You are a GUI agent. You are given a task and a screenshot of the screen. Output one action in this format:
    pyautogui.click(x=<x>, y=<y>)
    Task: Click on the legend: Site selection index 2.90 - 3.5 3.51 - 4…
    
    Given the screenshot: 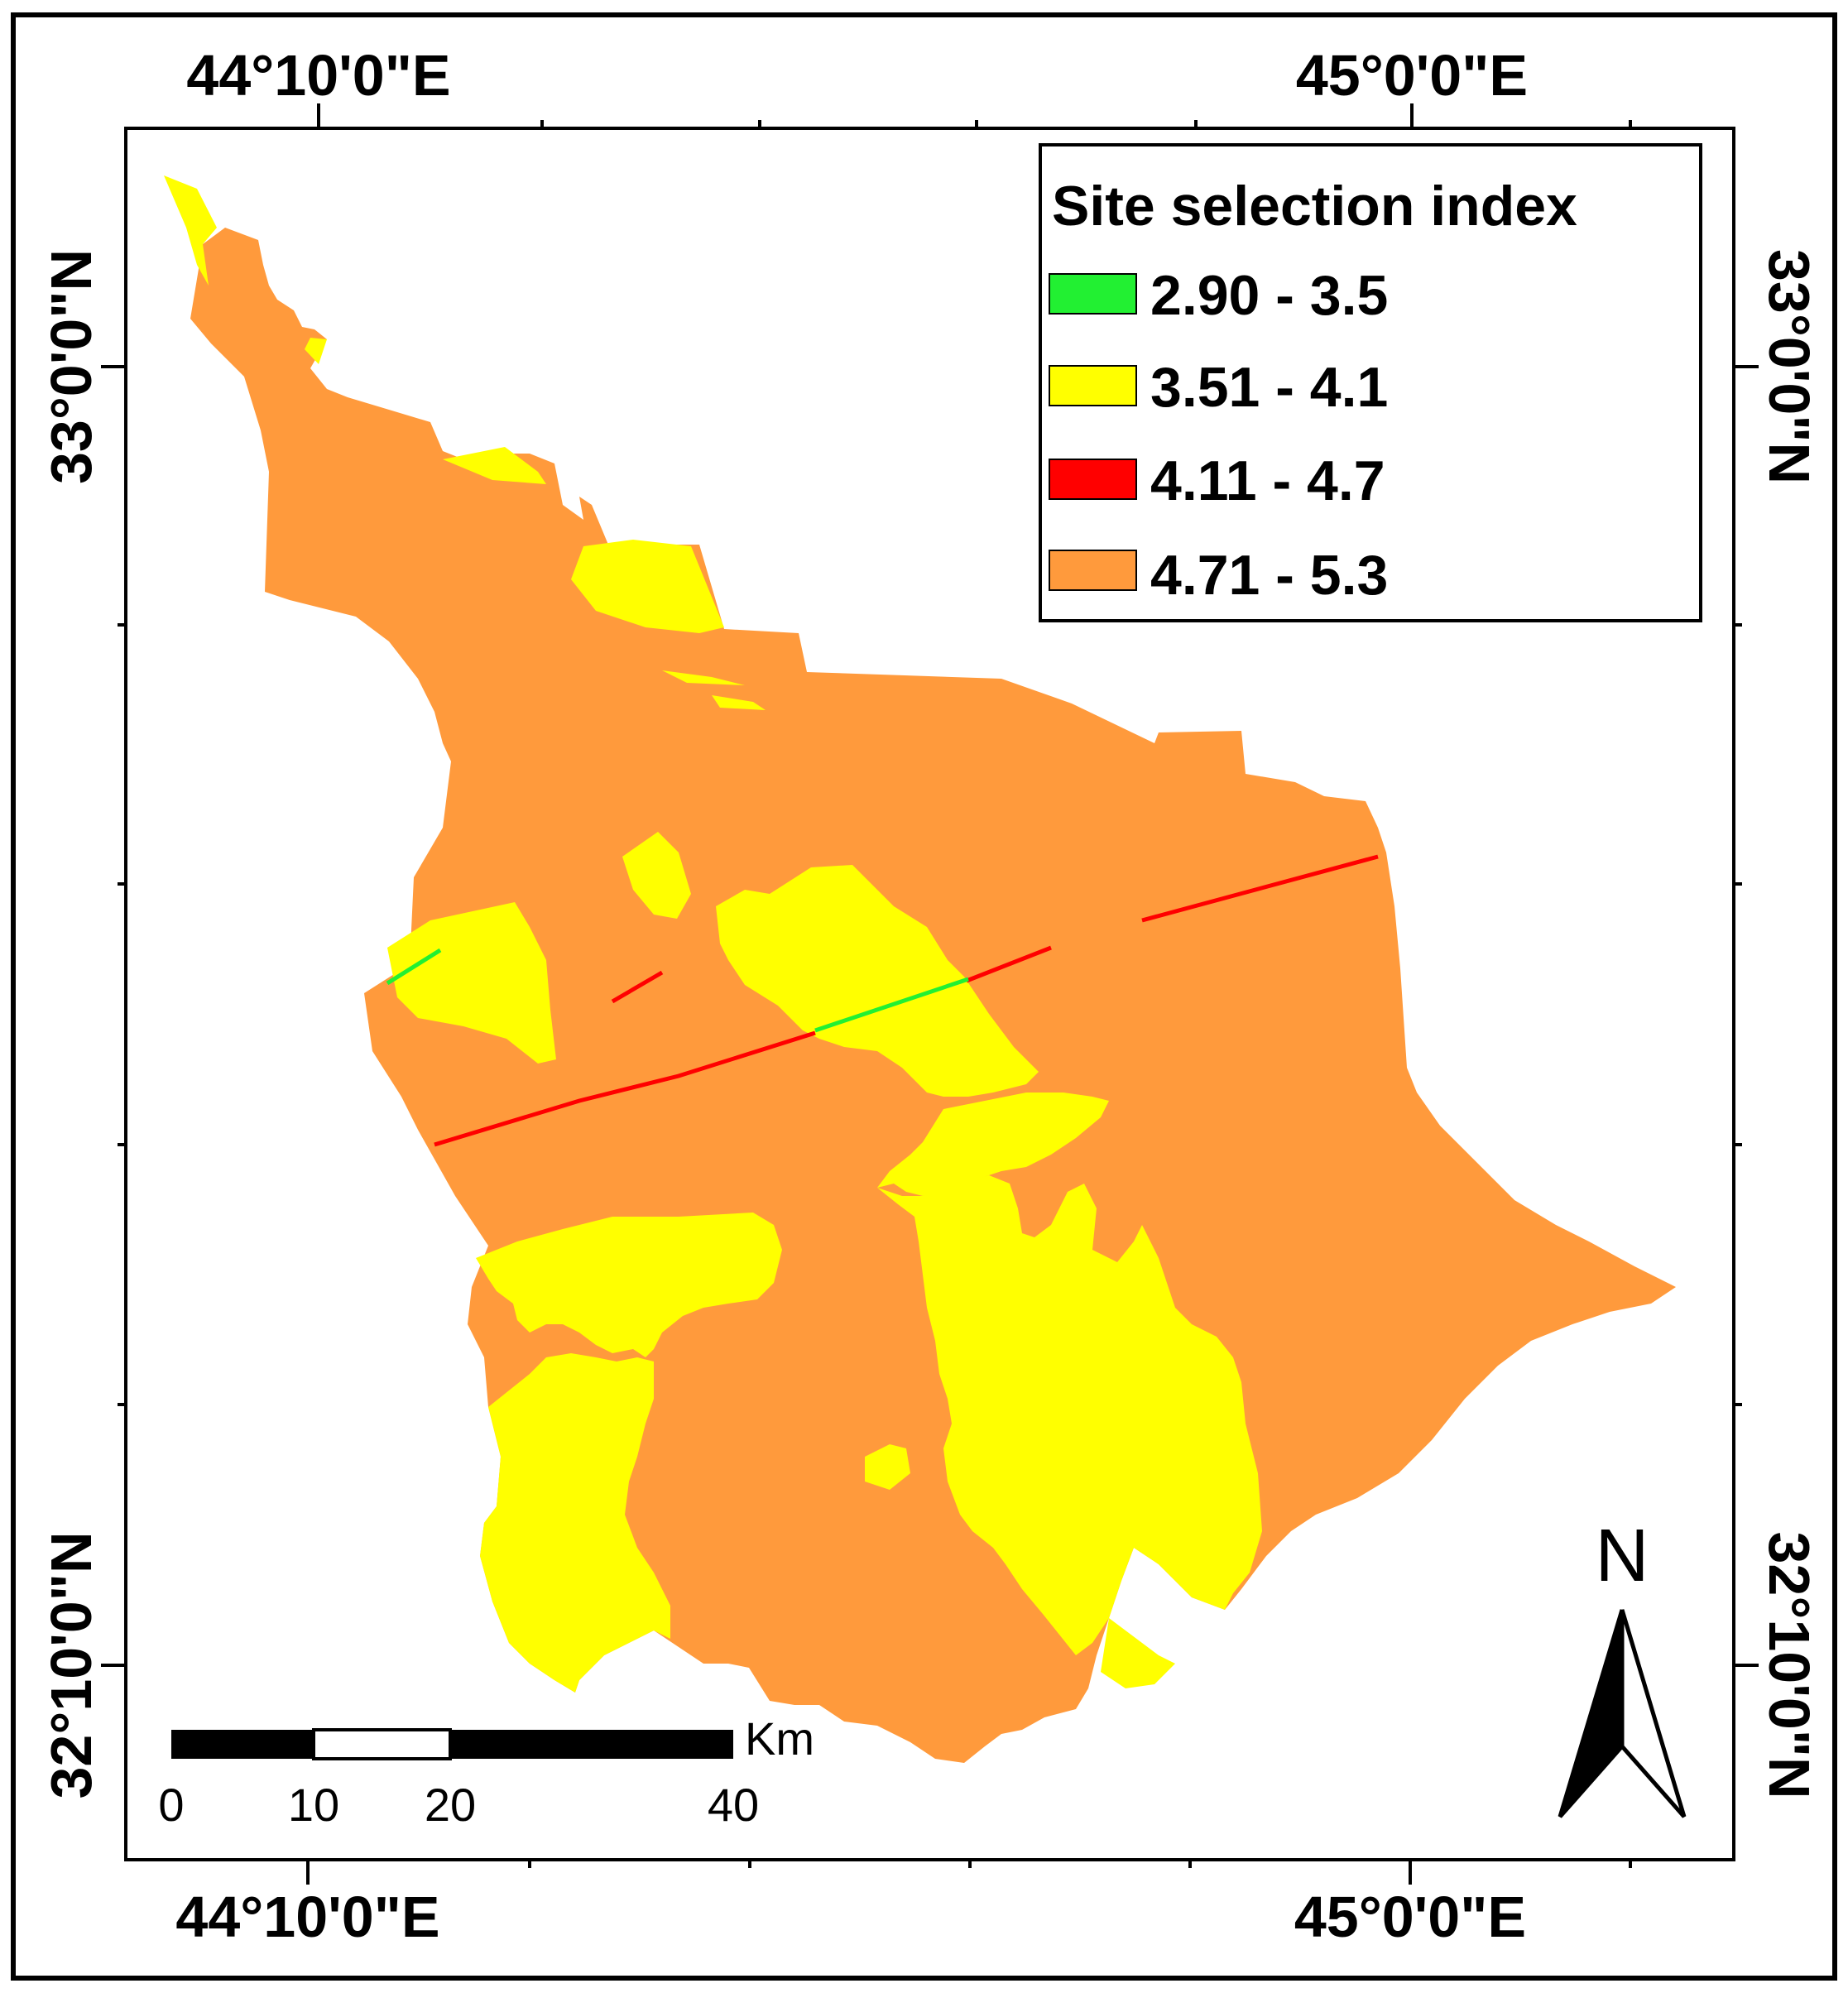 What is the action you would take?
    pyautogui.click(x=1370, y=382)
    